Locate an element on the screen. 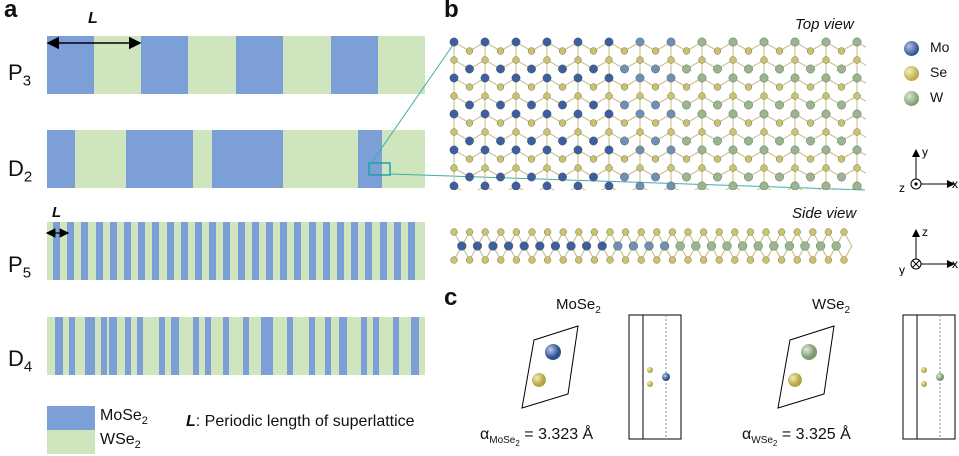 This screenshot has height=456, width=959. mose2-unit-cell-side is located at coordinates (655, 377).